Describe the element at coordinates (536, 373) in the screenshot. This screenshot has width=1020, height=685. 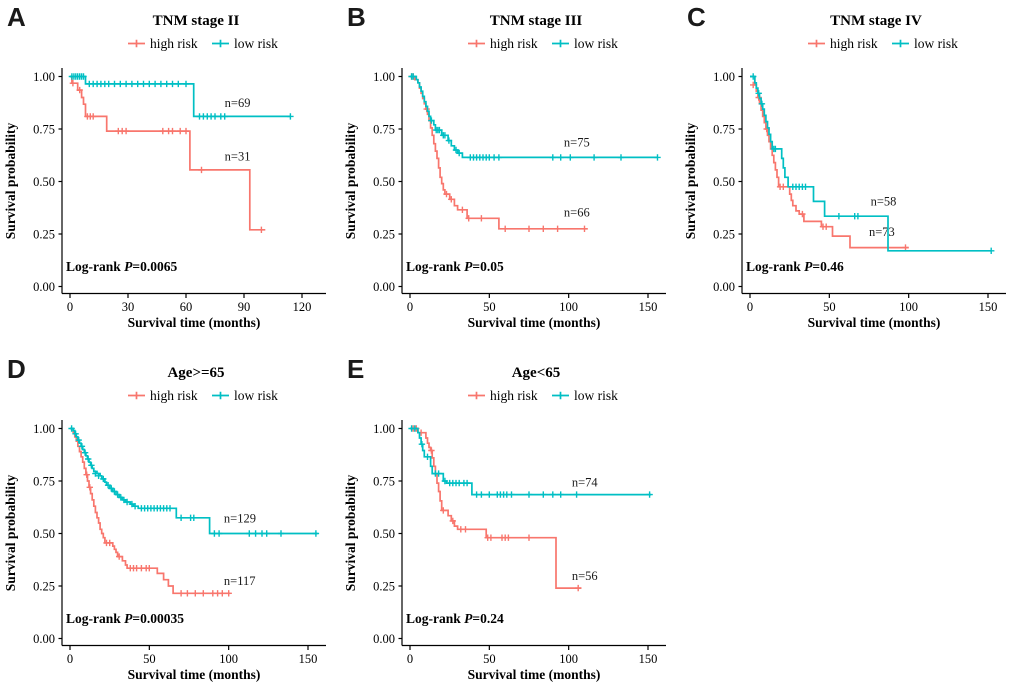
I see `panel-title: Age<65` at that location.